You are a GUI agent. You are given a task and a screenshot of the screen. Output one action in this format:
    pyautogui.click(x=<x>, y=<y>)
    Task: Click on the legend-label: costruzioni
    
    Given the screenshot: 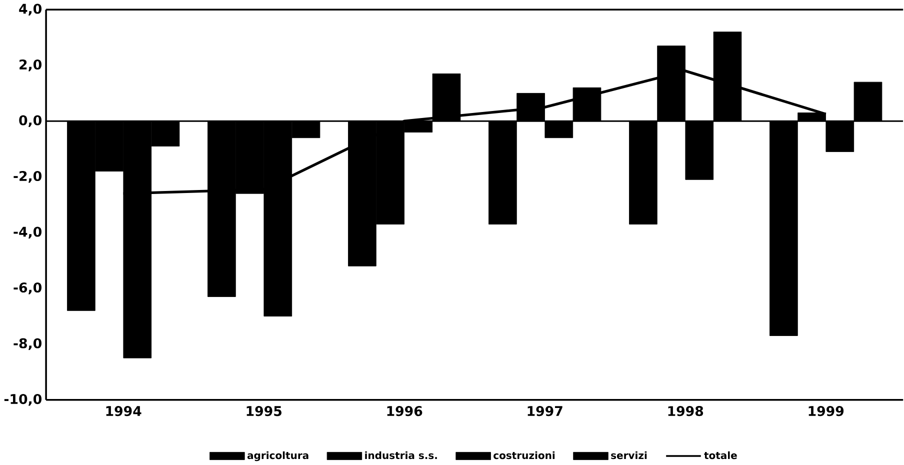 What is the action you would take?
    pyautogui.click(x=524, y=455)
    